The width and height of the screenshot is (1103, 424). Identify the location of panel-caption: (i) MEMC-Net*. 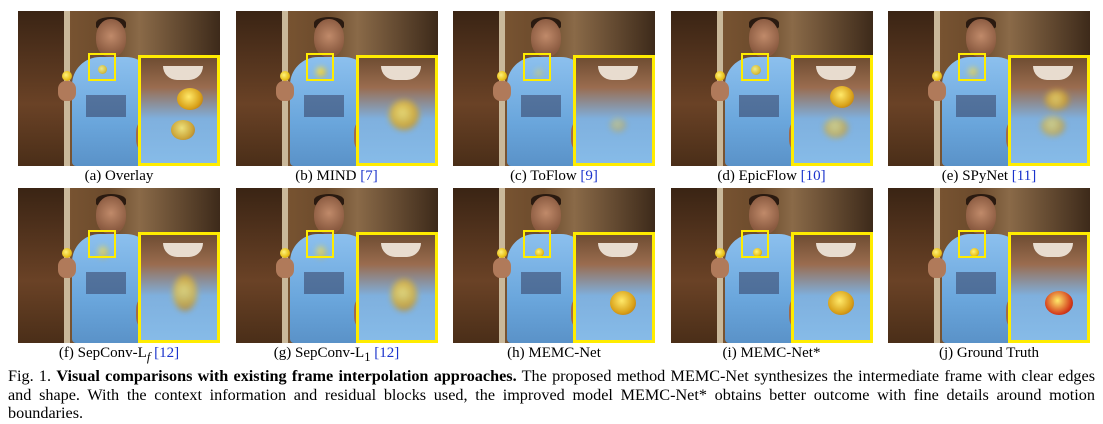
(771, 353).